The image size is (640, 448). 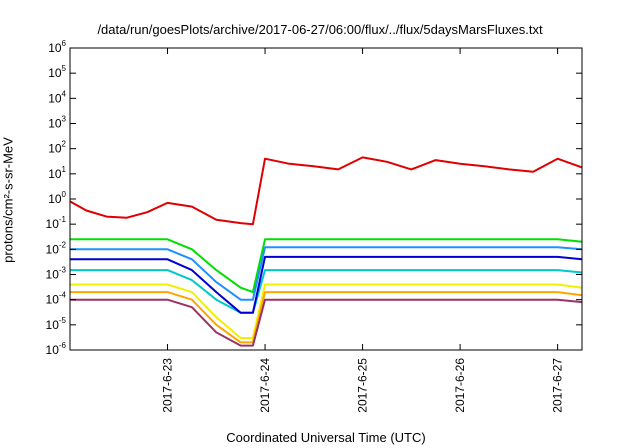 What do you see at coordinates (56, 274) in the screenshot?
I see `y-tick-label-3: 10⁻³` at bounding box center [56, 274].